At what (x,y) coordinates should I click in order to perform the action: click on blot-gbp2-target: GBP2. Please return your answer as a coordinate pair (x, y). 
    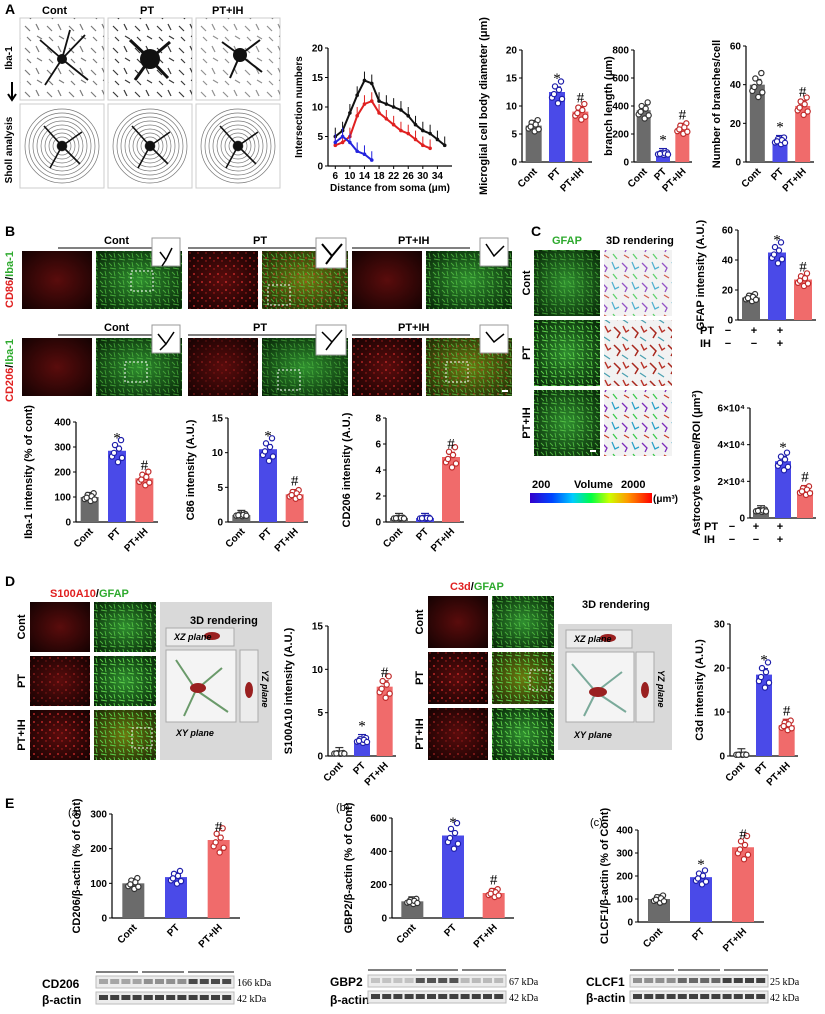
    Looking at the image, I should click on (346, 982).